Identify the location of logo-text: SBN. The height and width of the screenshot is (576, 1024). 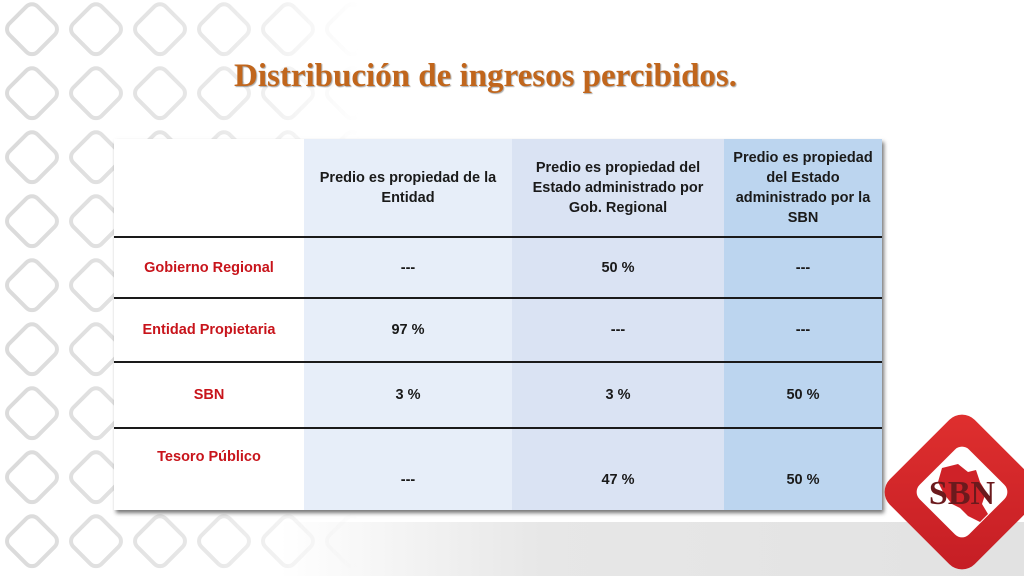
(962, 493).